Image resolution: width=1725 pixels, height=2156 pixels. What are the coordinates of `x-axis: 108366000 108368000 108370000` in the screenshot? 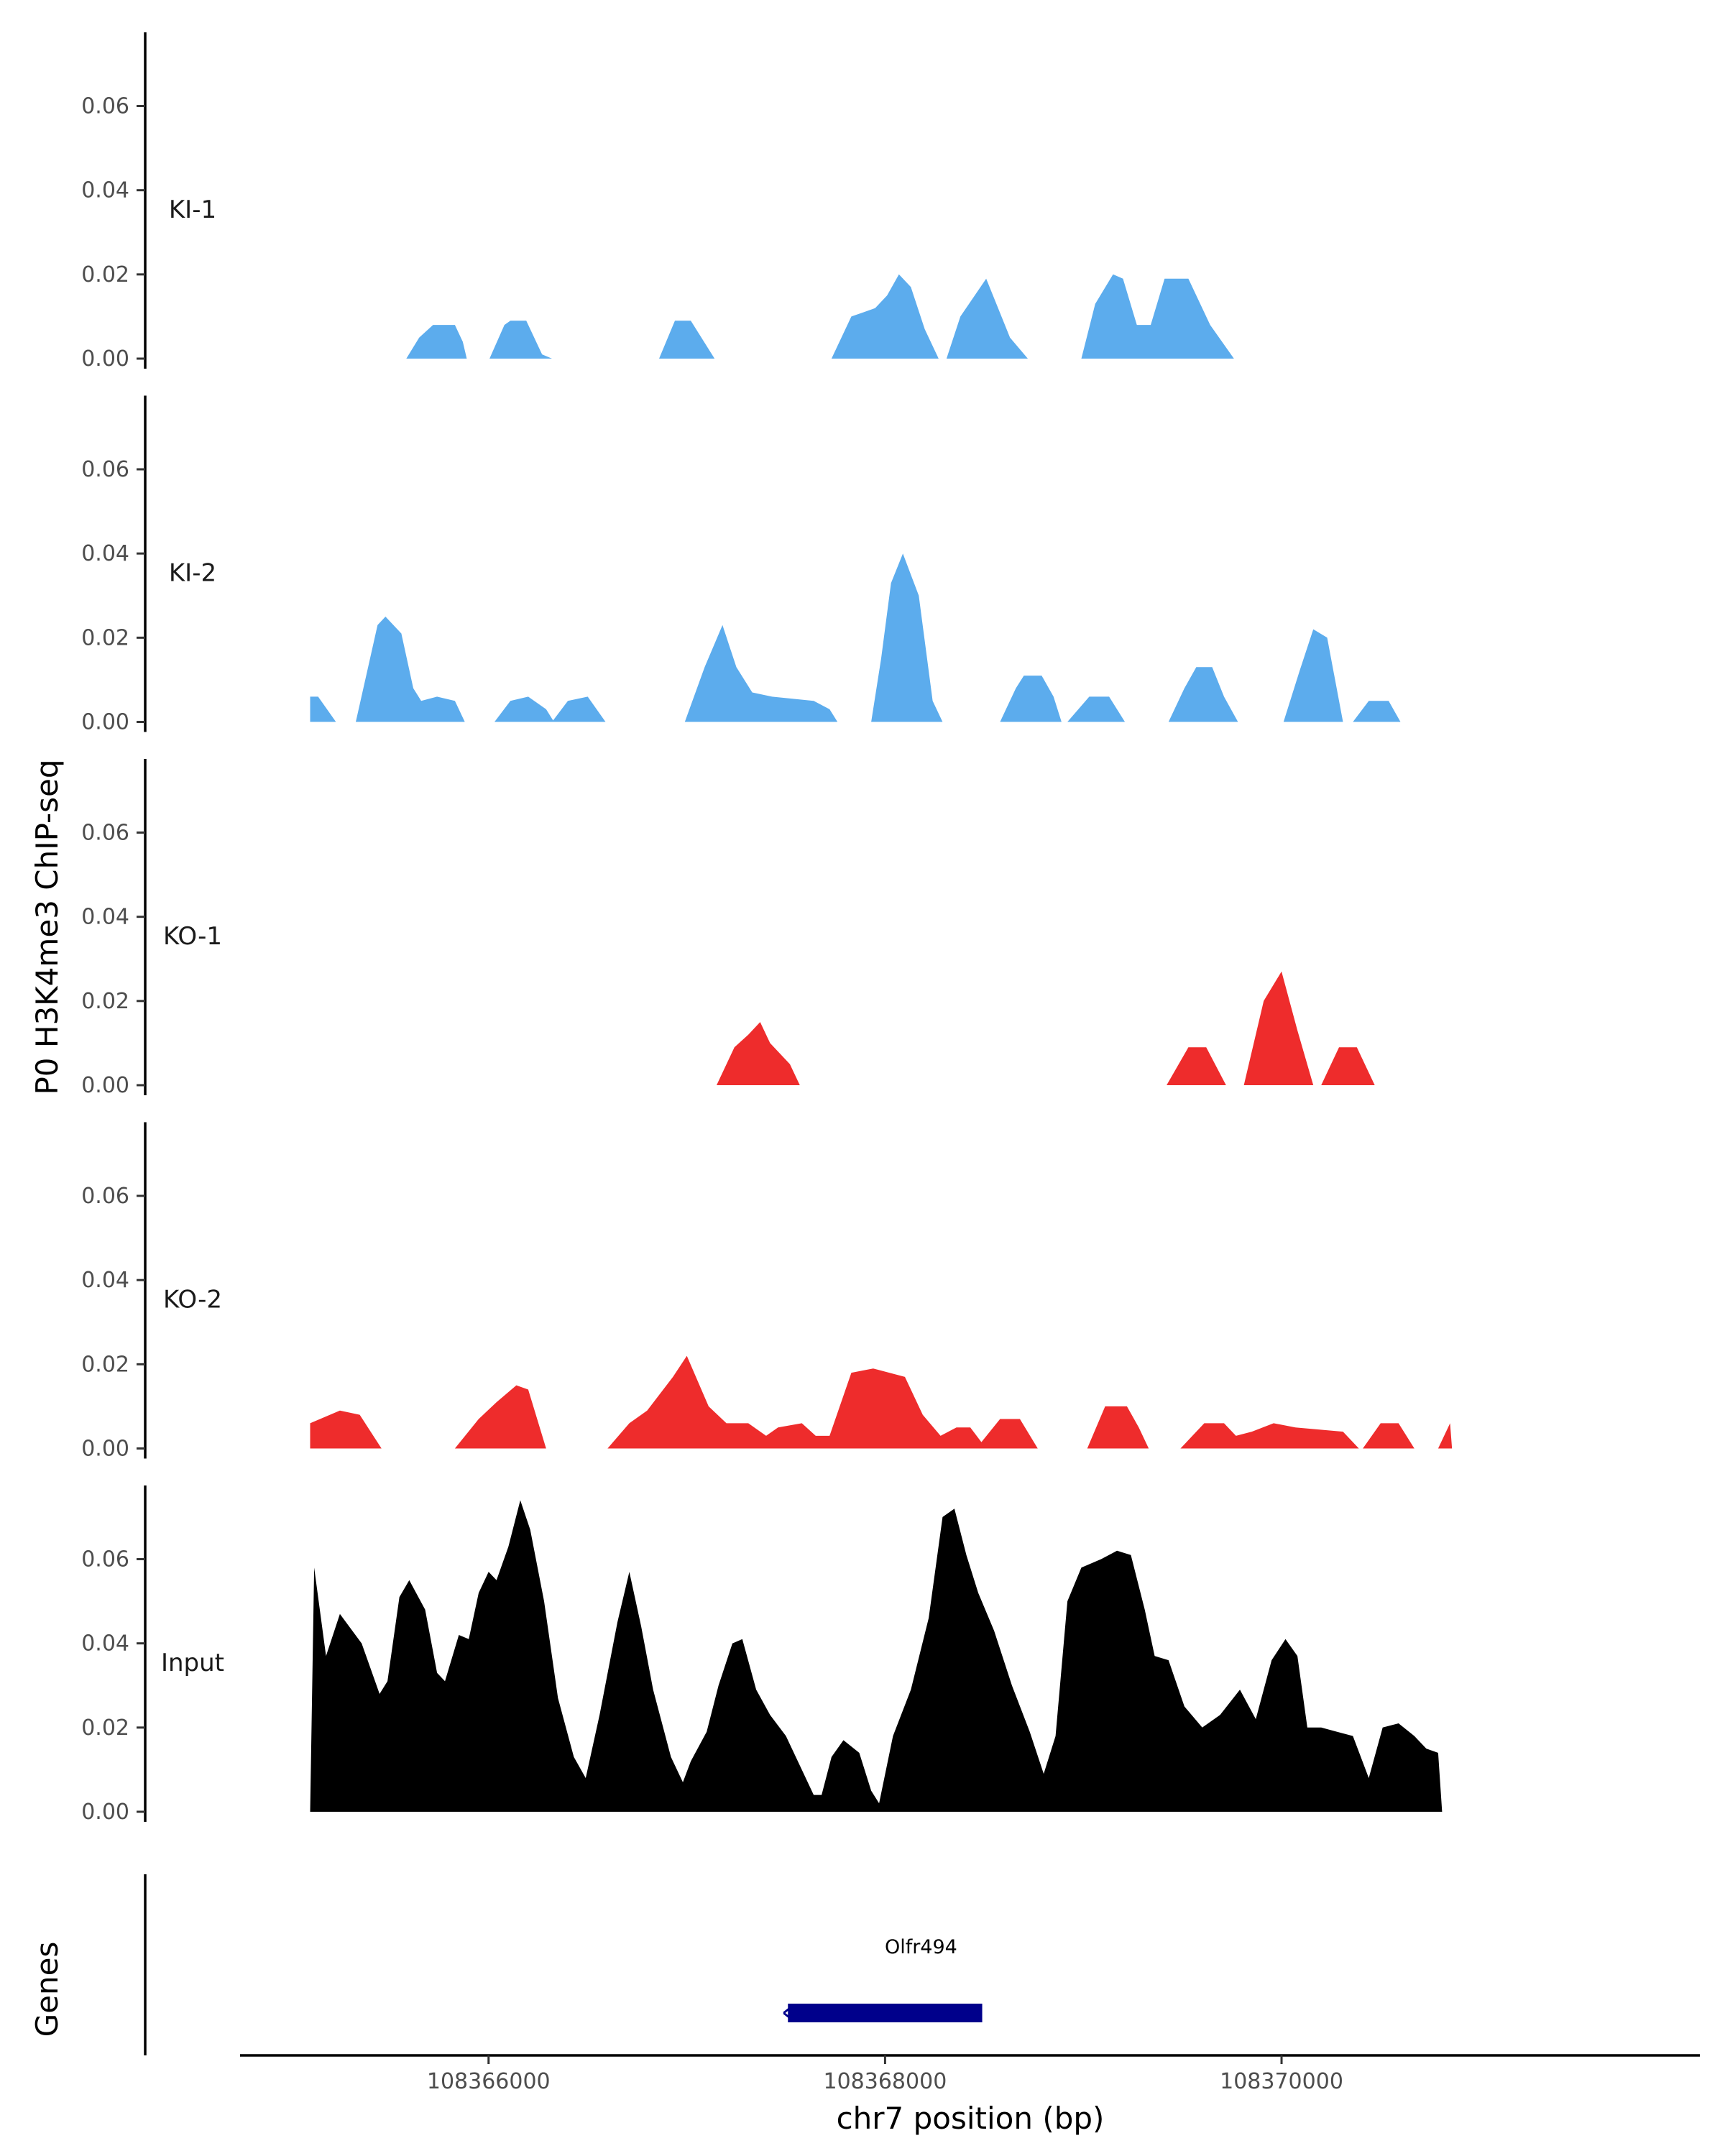 It's located at (970, 2074).